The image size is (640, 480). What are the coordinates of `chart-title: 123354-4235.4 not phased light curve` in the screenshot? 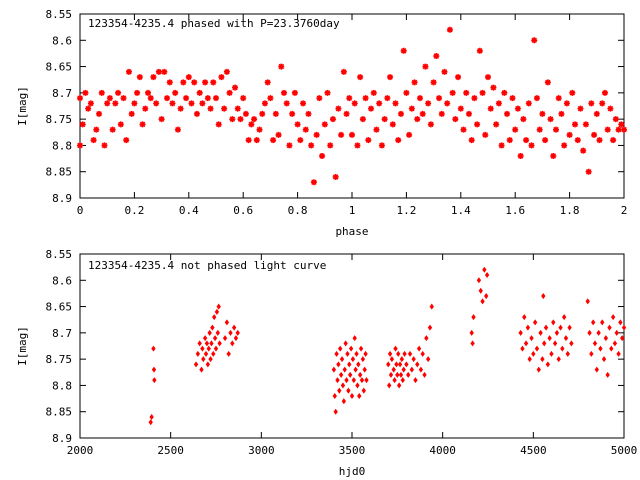 It's located at (207, 265).